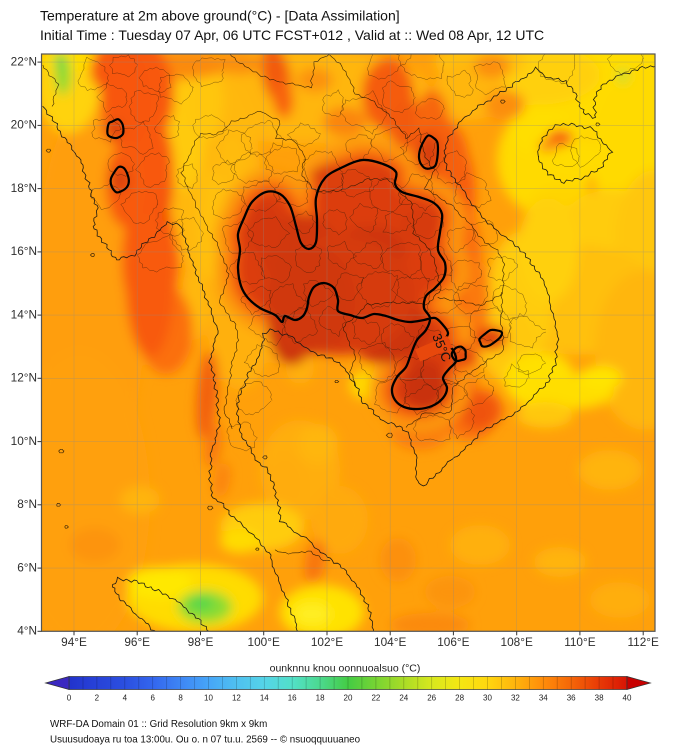  Describe the element at coordinates (292, 698) in the screenshot. I see `svg-text: 16` at that location.